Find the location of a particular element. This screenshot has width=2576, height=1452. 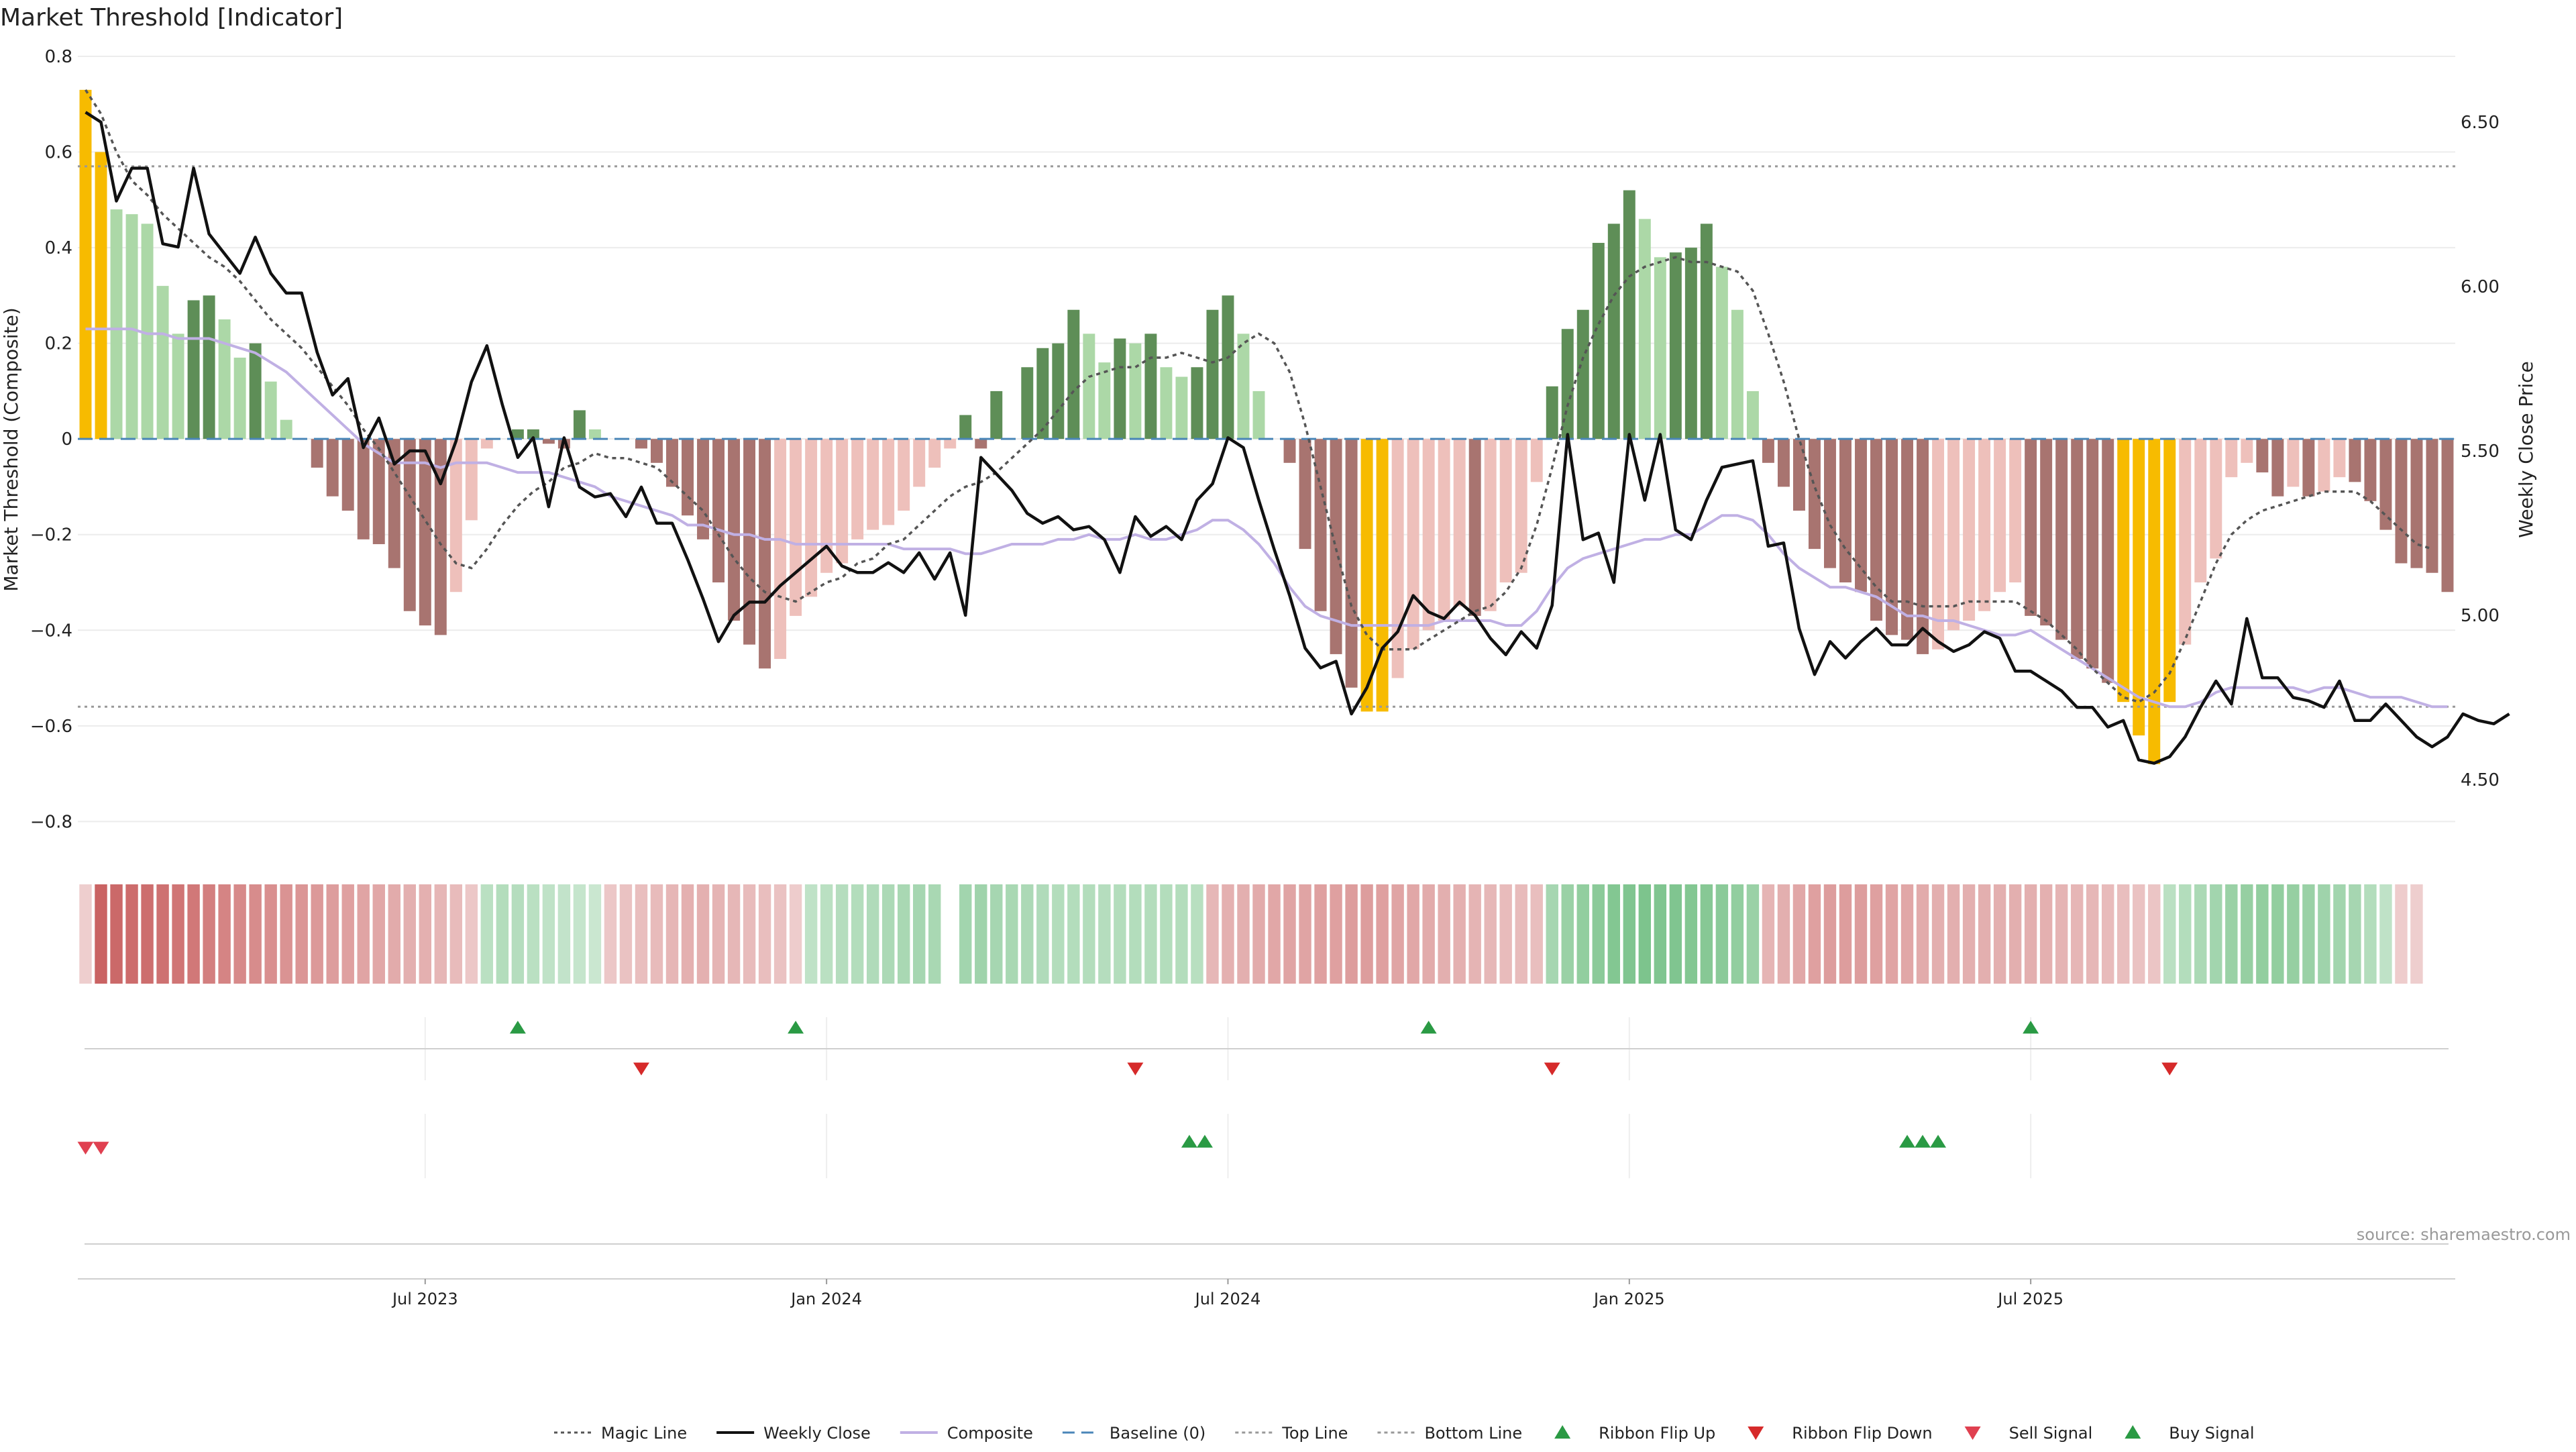

y-tick-left: 0.2 is located at coordinates (58, 344).